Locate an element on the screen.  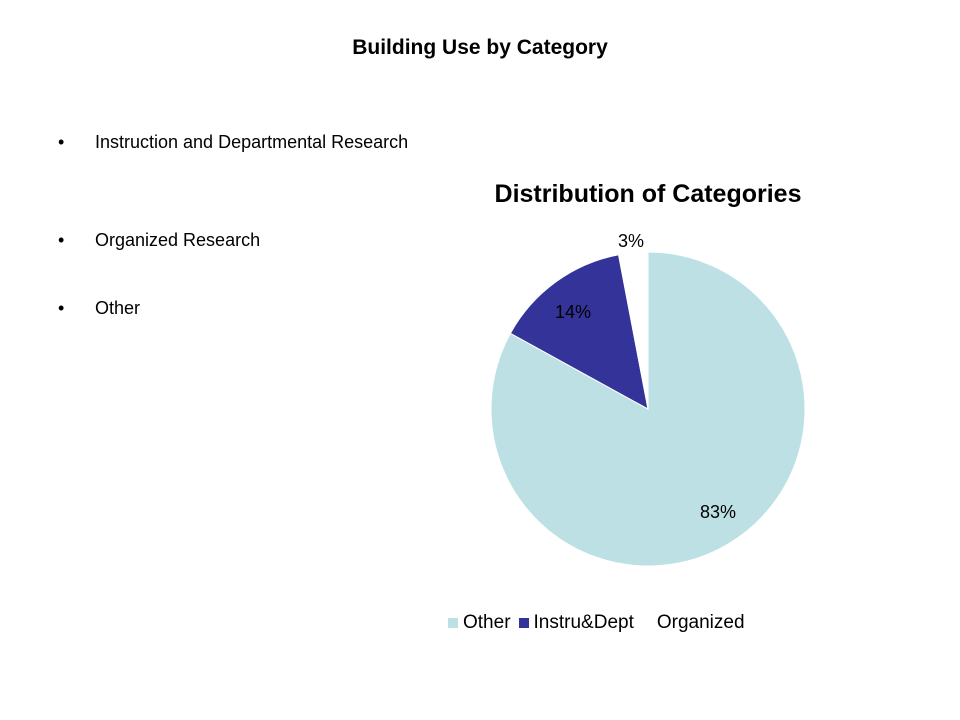
chart-legend: Other Instru&Dept Organized is located at coordinates (600, 623).